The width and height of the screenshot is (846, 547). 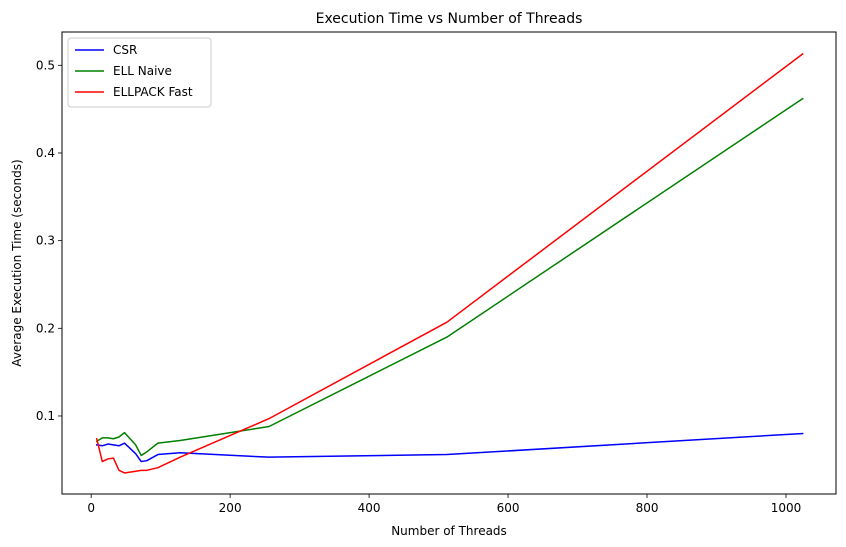 What do you see at coordinates (508, 508) in the screenshot?
I see `x-tick-label: 600` at bounding box center [508, 508].